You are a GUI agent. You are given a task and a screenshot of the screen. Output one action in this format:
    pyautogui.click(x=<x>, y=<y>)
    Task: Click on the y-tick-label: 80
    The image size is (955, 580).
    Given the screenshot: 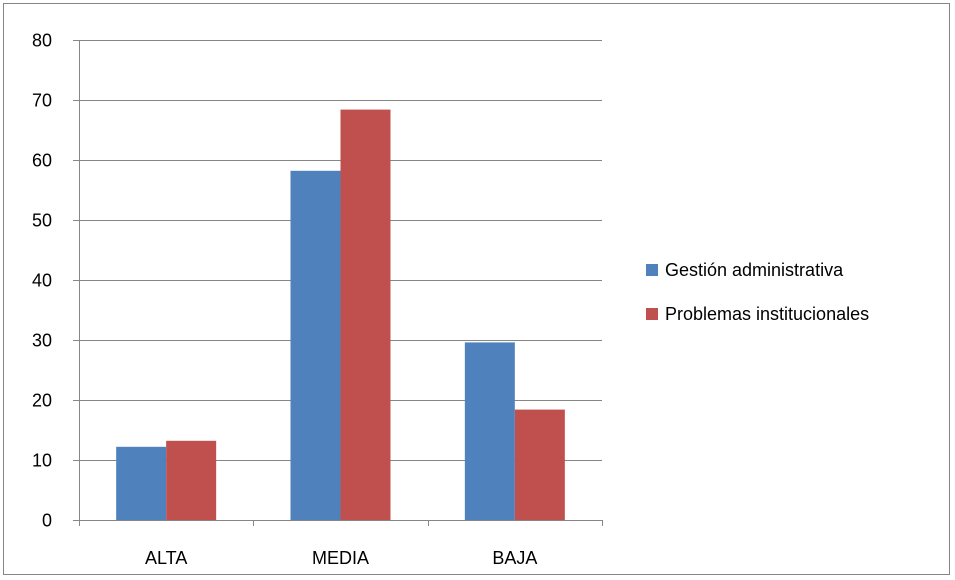 What is the action you would take?
    pyautogui.click(x=42, y=41)
    